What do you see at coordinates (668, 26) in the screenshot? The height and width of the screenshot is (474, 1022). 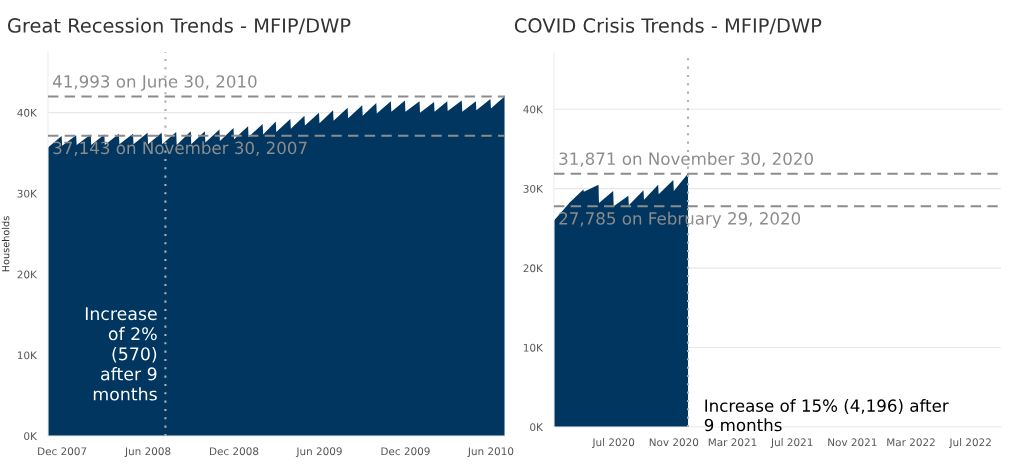 I see `chart-title: COVID Crisis Trends - MFIP/DWP` at bounding box center [668, 26].